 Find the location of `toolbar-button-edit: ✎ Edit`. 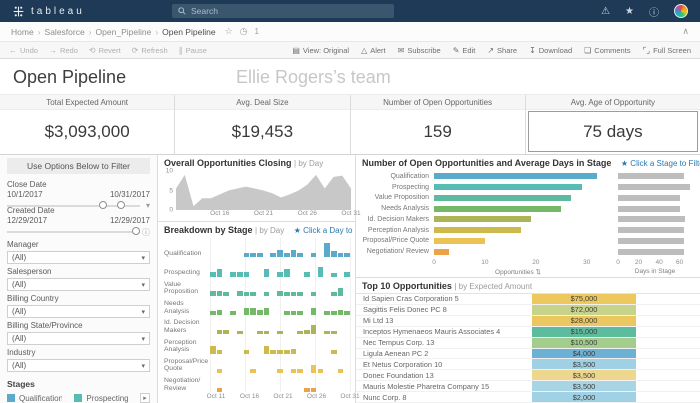

toolbar-button-edit: ✎ Edit is located at coordinates (464, 50).